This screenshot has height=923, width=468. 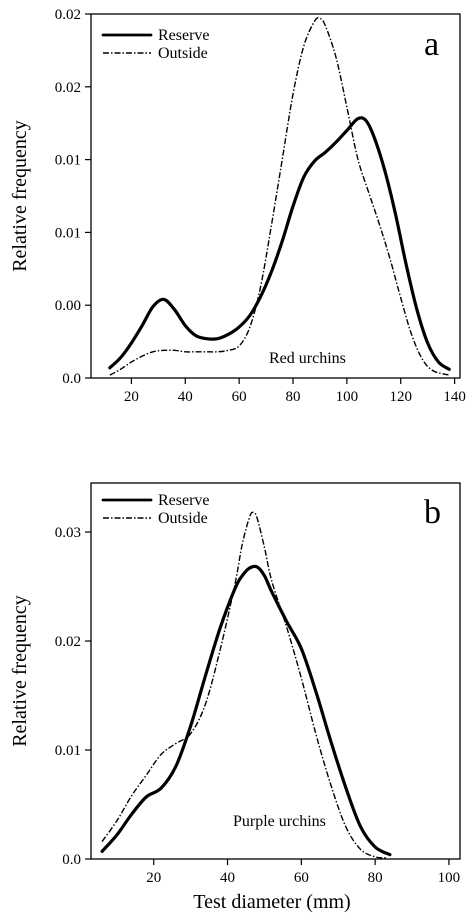 I want to click on panel-b-y-tick-label: 0.0, so click(x=71, y=860).